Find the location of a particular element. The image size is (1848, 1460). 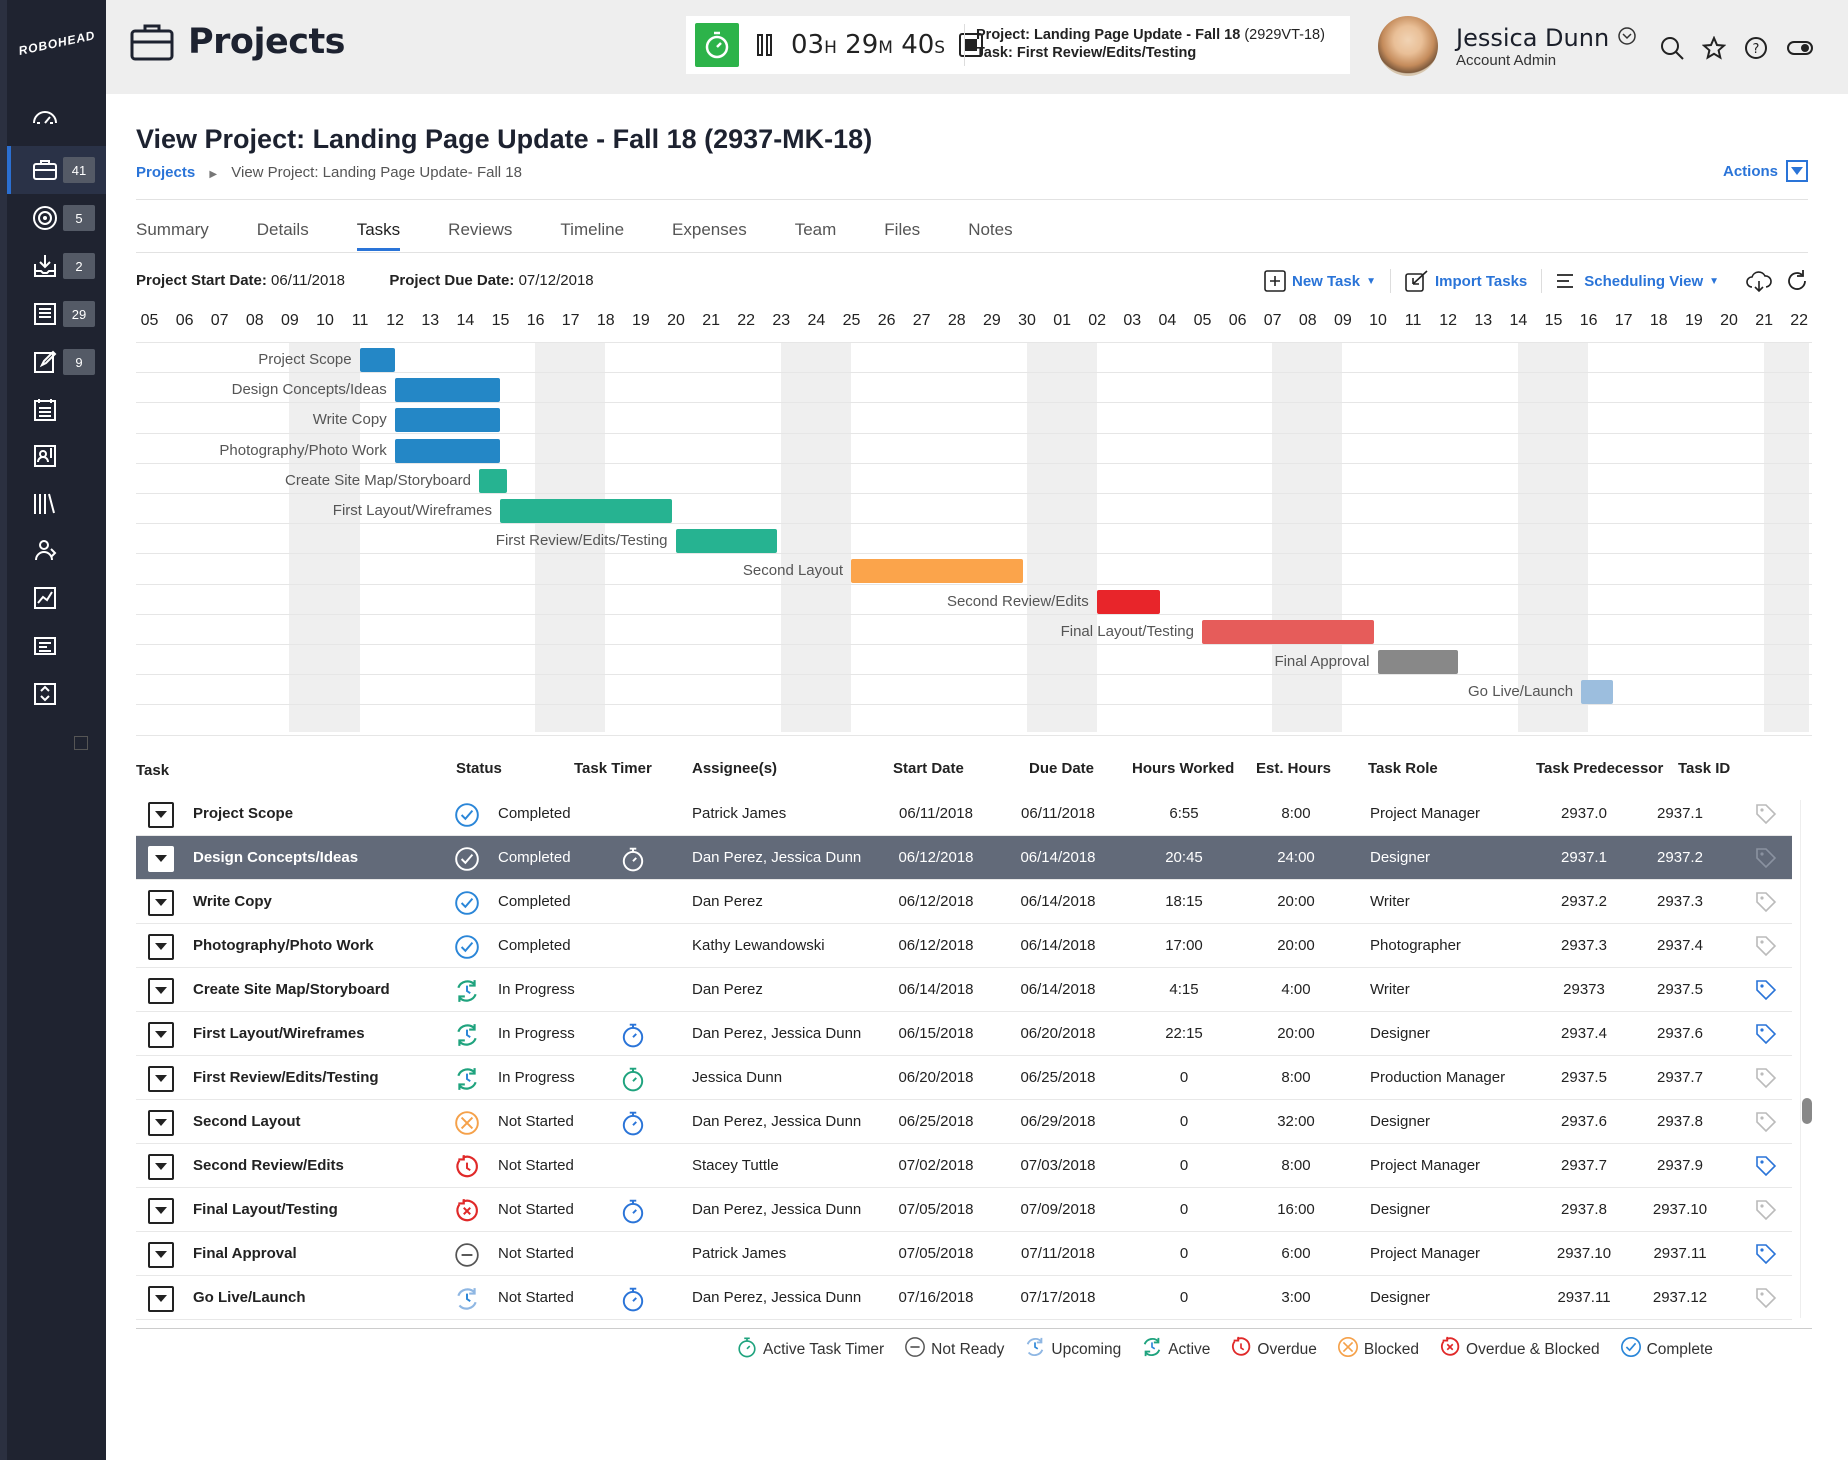

table-scrollbar is located at coordinates (1807, 1111).